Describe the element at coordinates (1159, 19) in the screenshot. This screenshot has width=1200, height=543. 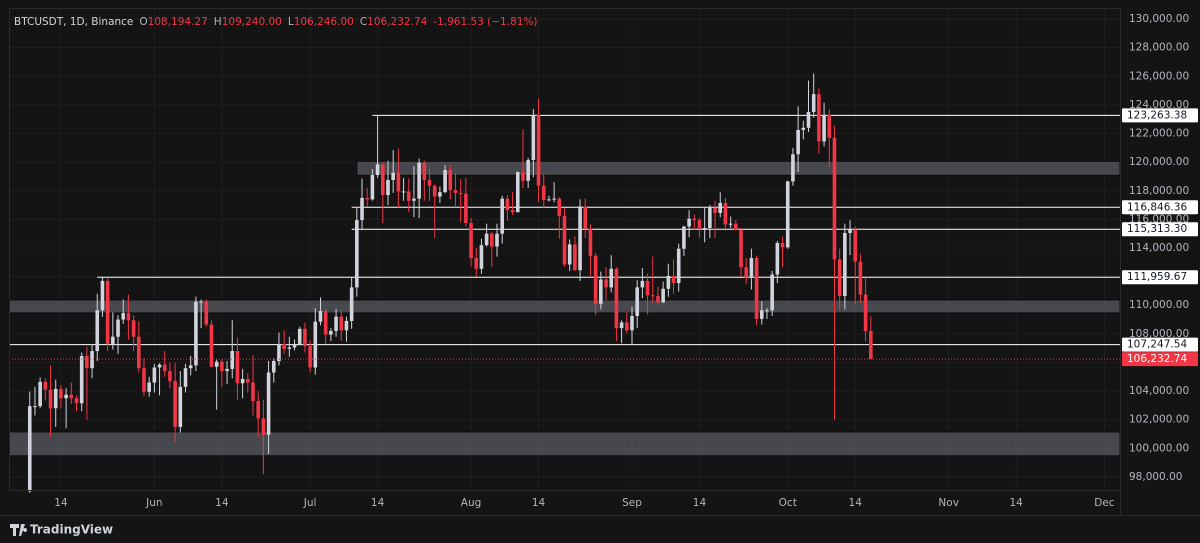
I see `y-tick-label: 130,000.00` at that location.